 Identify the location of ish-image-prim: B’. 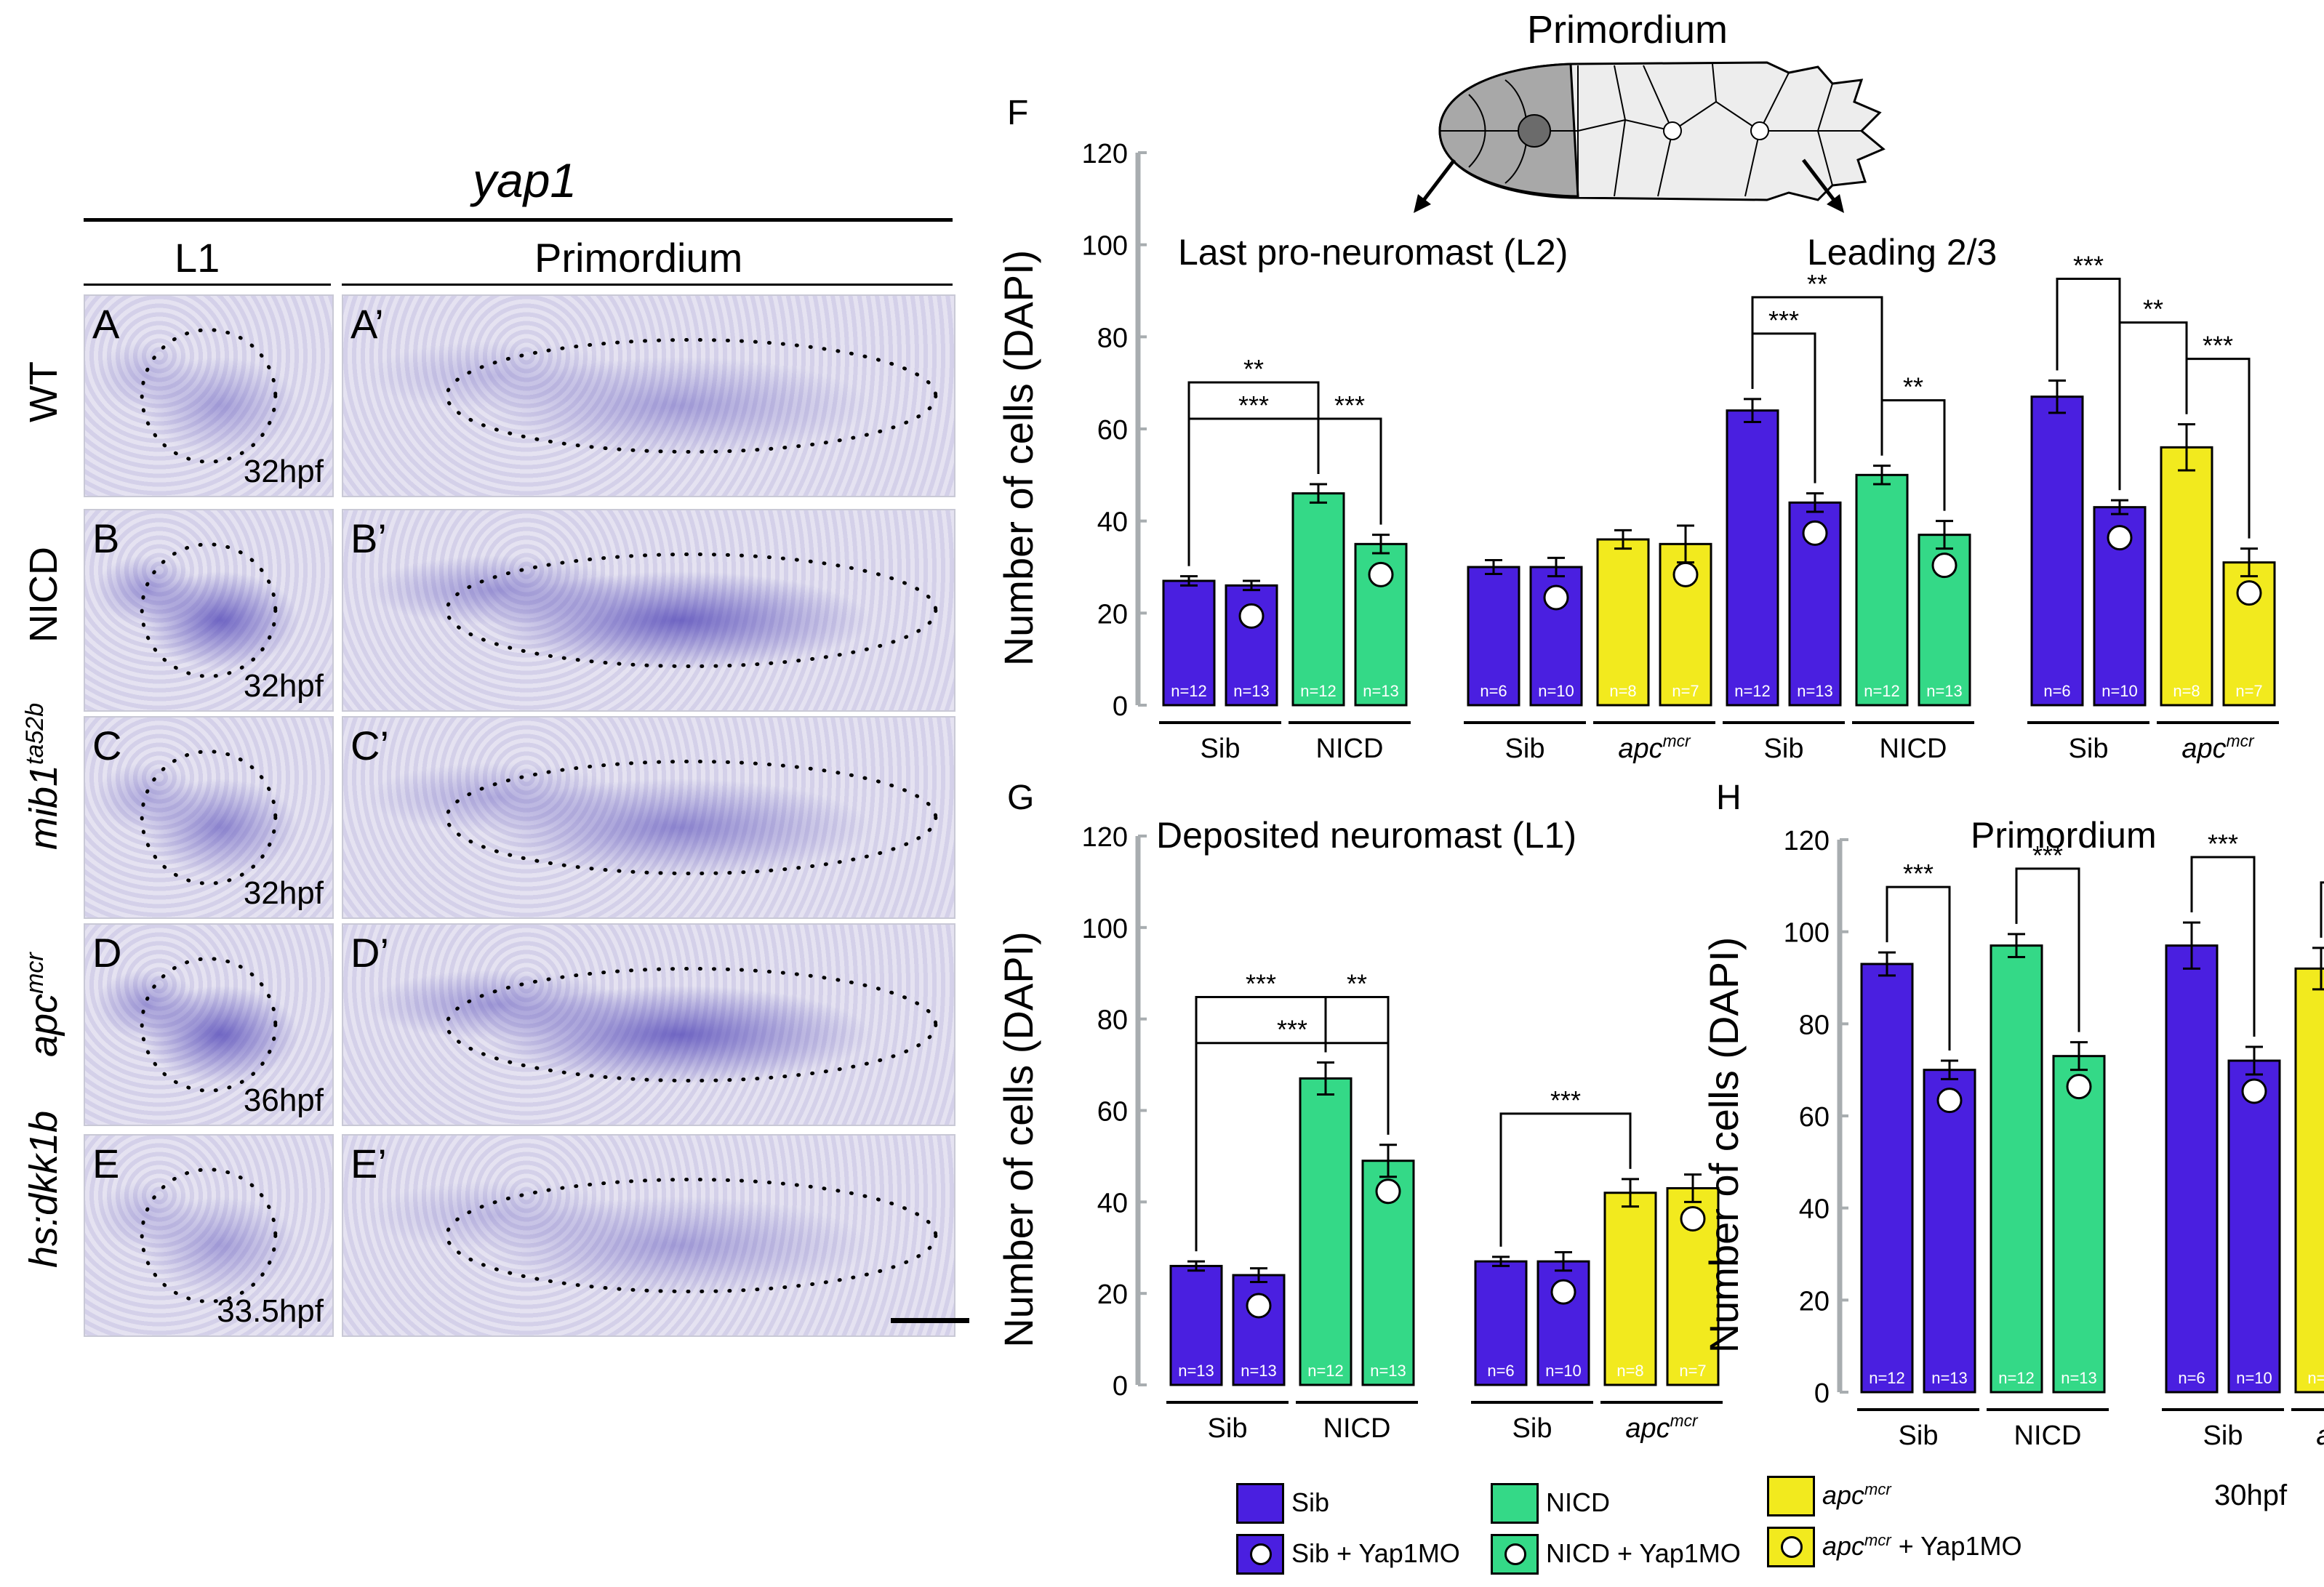
(648, 610).